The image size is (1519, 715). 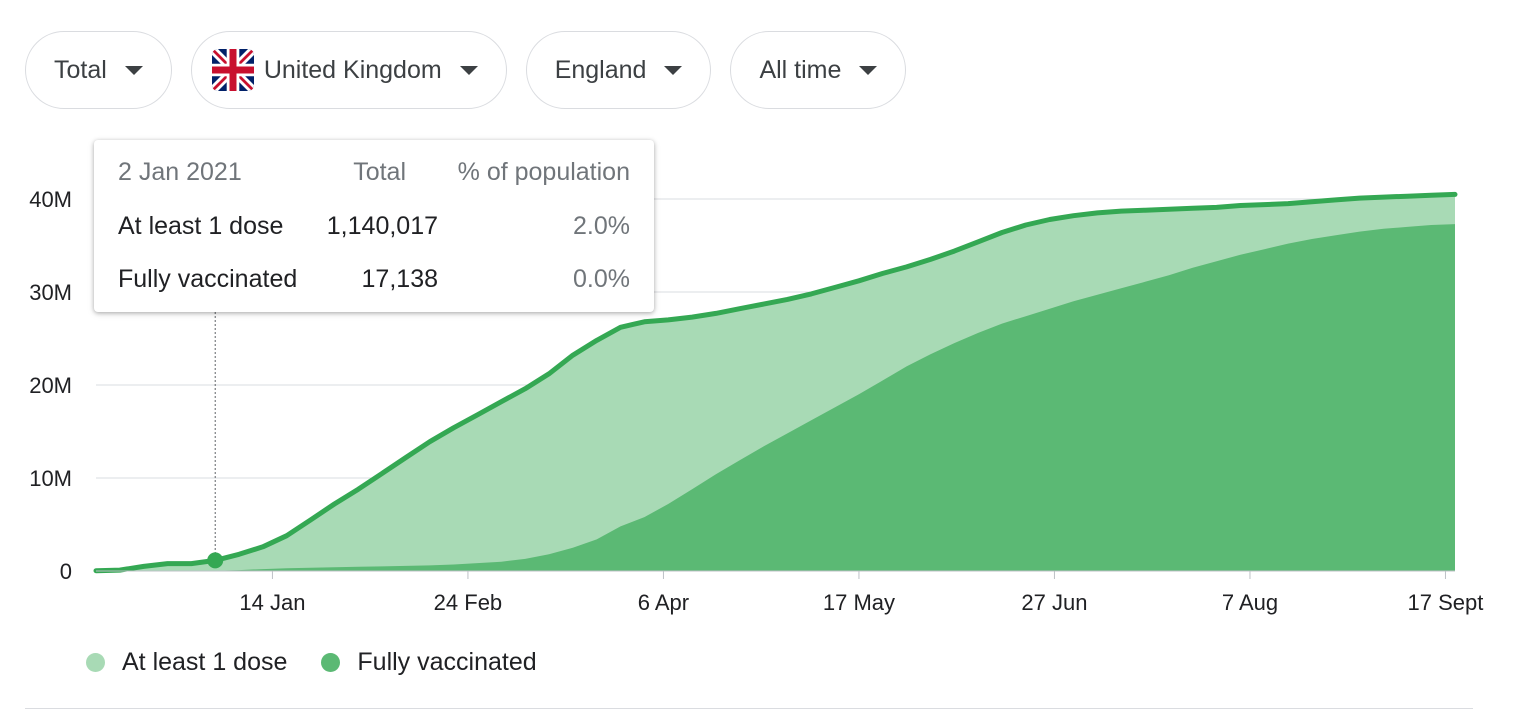 I want to click on x-tick-label: 17 Sept, so click(x=1446, y=602).